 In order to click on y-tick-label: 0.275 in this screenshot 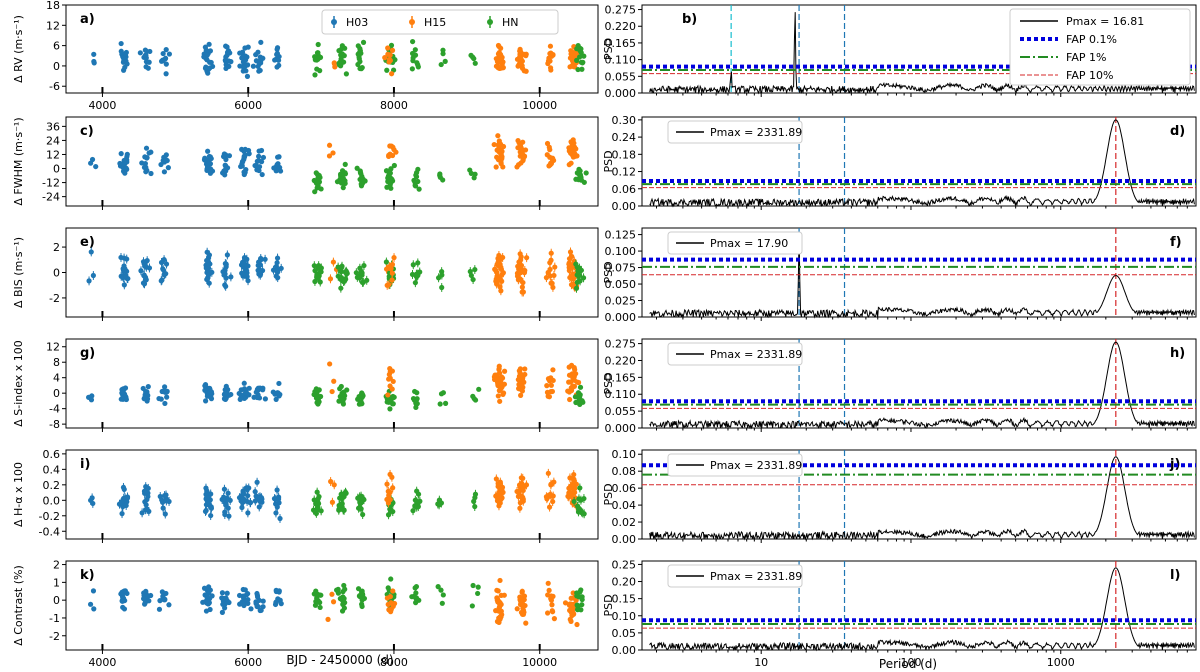, I will do `click(621, 10)`.